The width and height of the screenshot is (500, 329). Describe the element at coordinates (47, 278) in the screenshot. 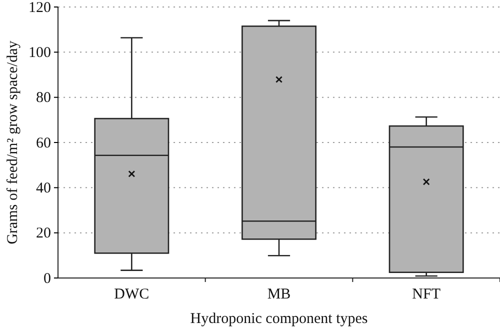

I see `y-tick-label: 0` at that location.